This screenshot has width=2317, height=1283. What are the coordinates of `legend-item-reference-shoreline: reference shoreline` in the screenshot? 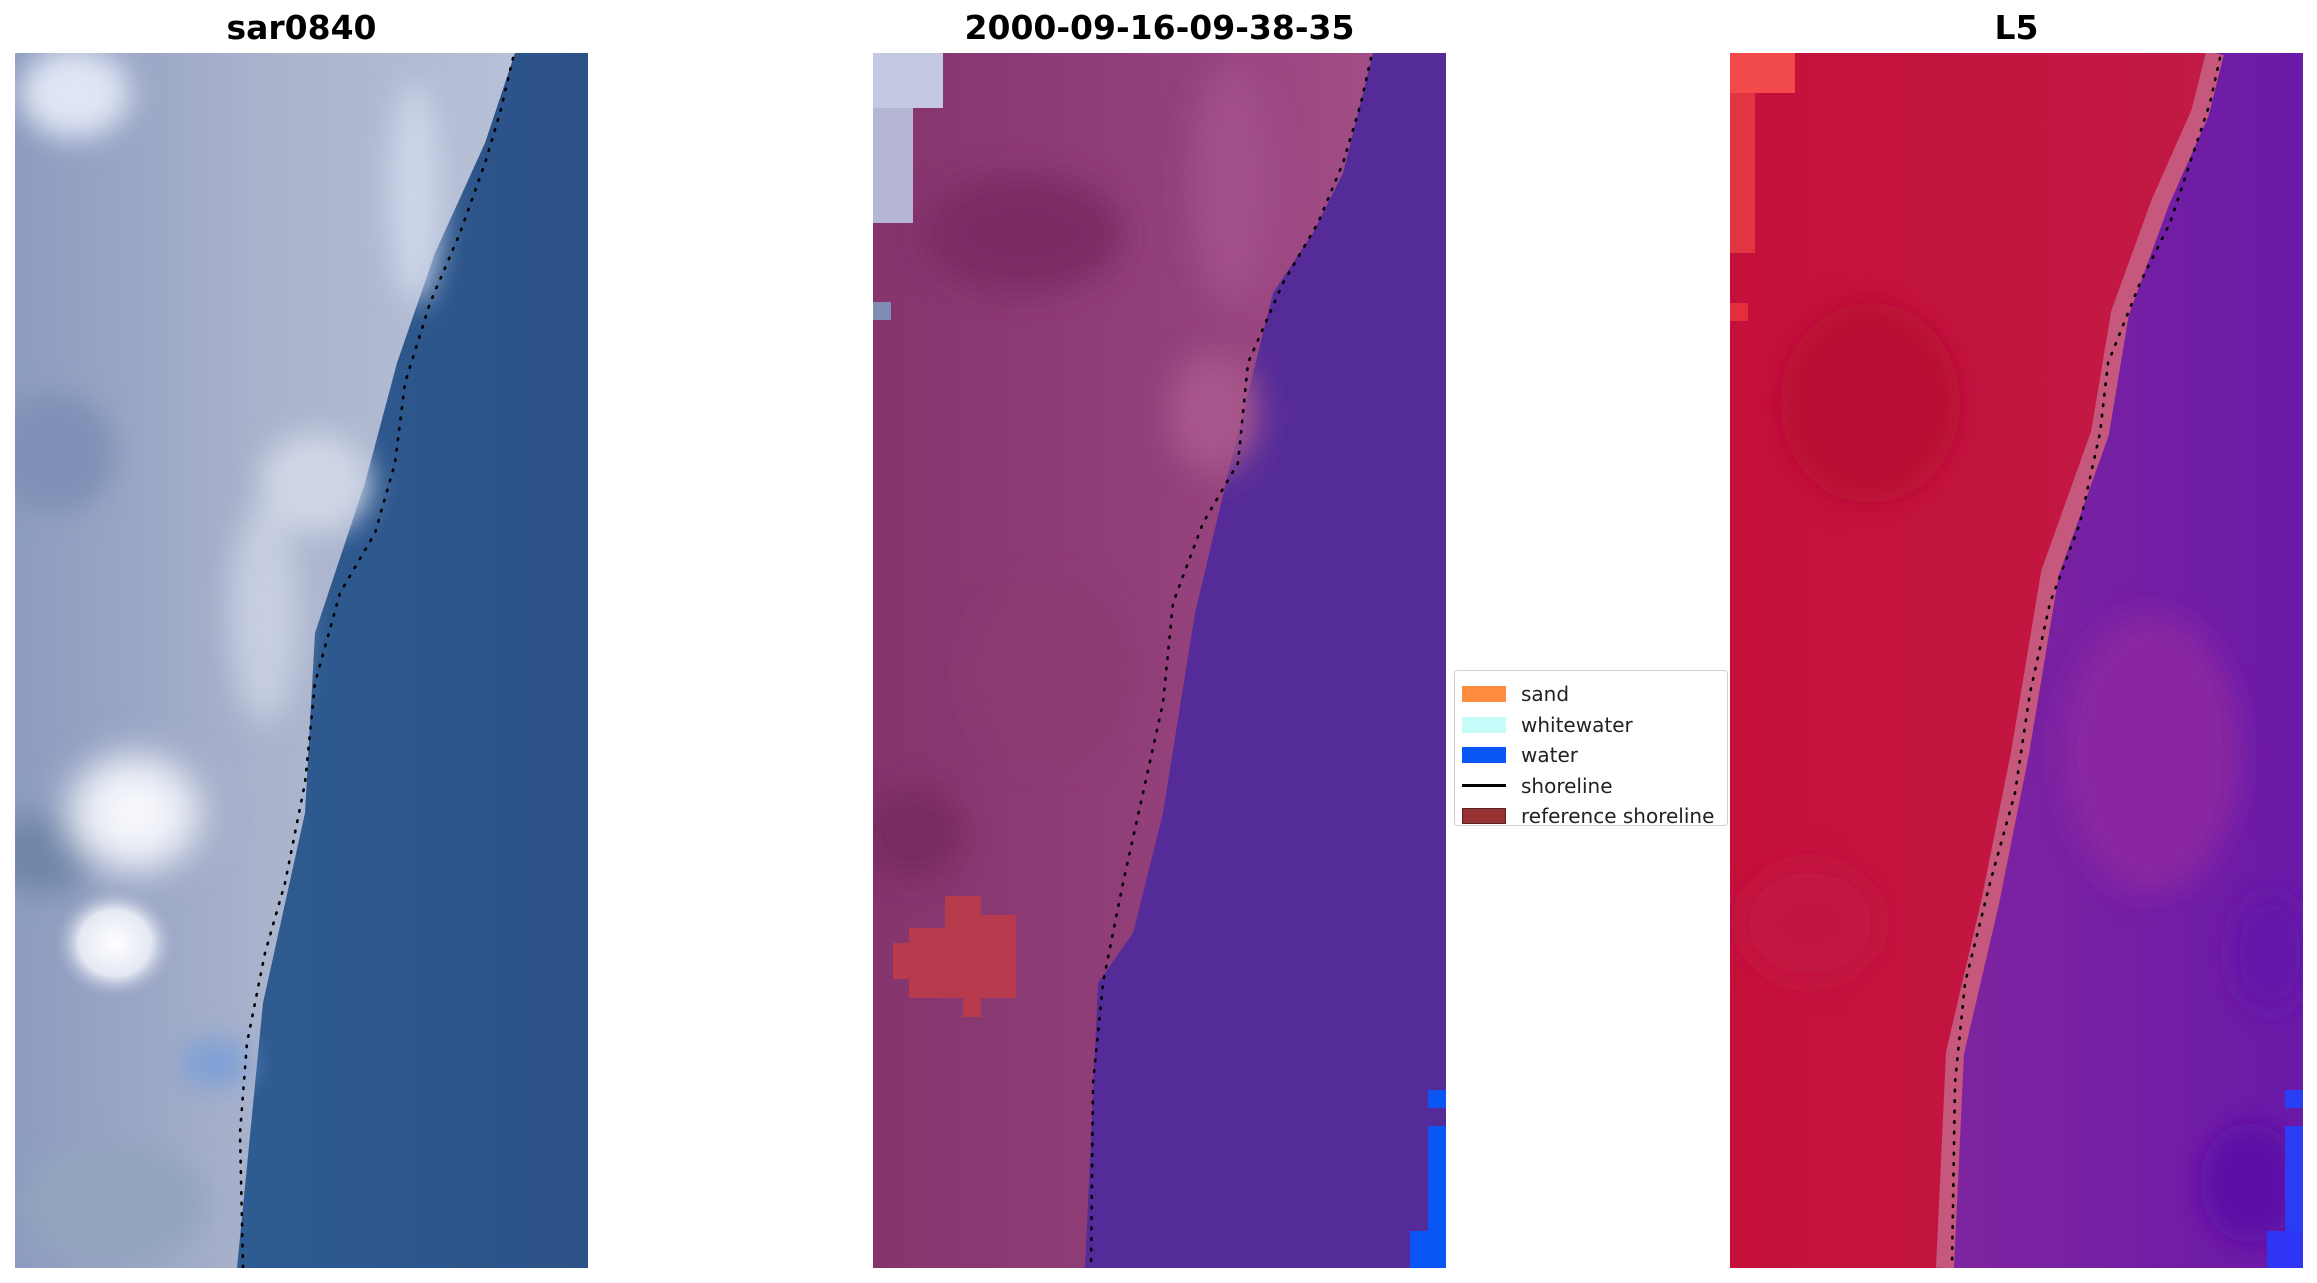 It's located at (1594, 816).